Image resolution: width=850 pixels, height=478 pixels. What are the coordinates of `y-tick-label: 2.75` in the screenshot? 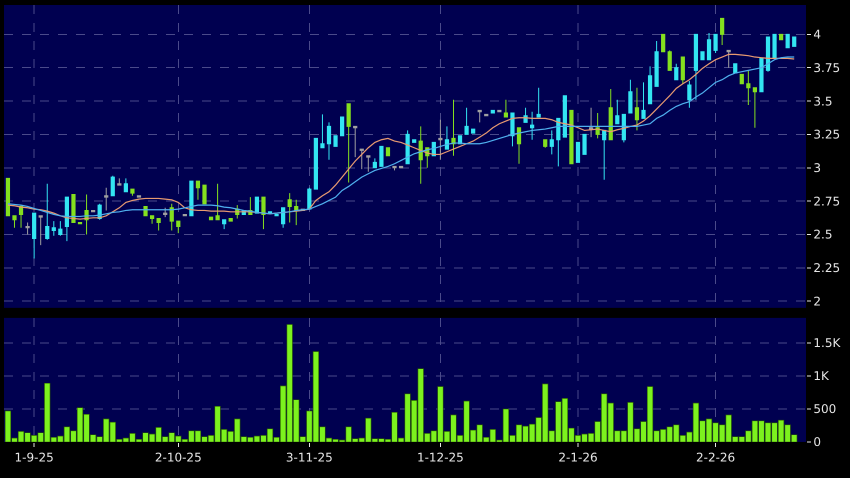 It's located at (826, 201).